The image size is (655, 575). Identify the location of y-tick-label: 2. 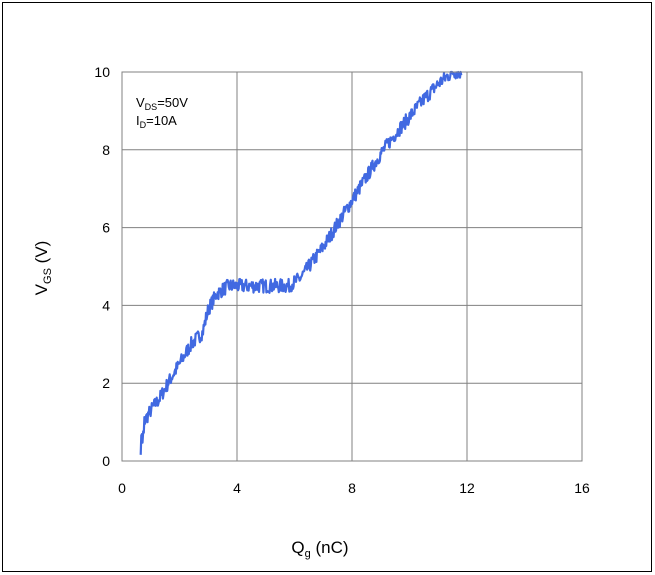
(106, 383).